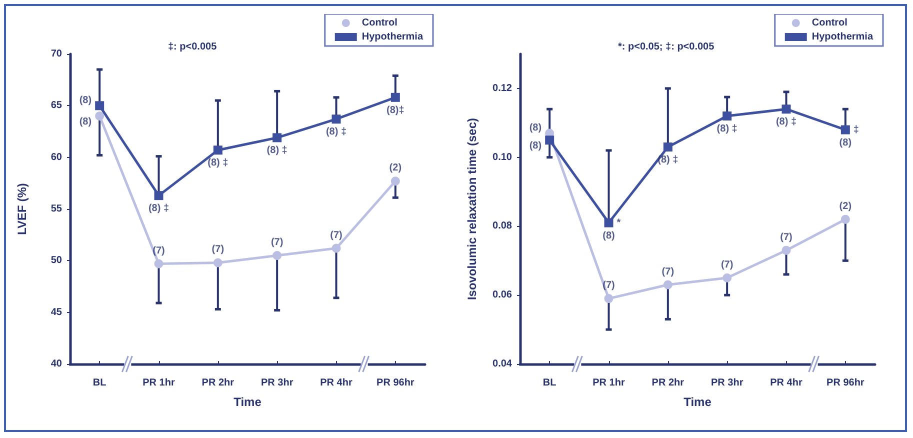 This screenshot has height=438, width=913. What do you see at coordinates (502, 364) in the screenshot?
I see `y-tick-label: 0.04` at bounding box center [502, 364].